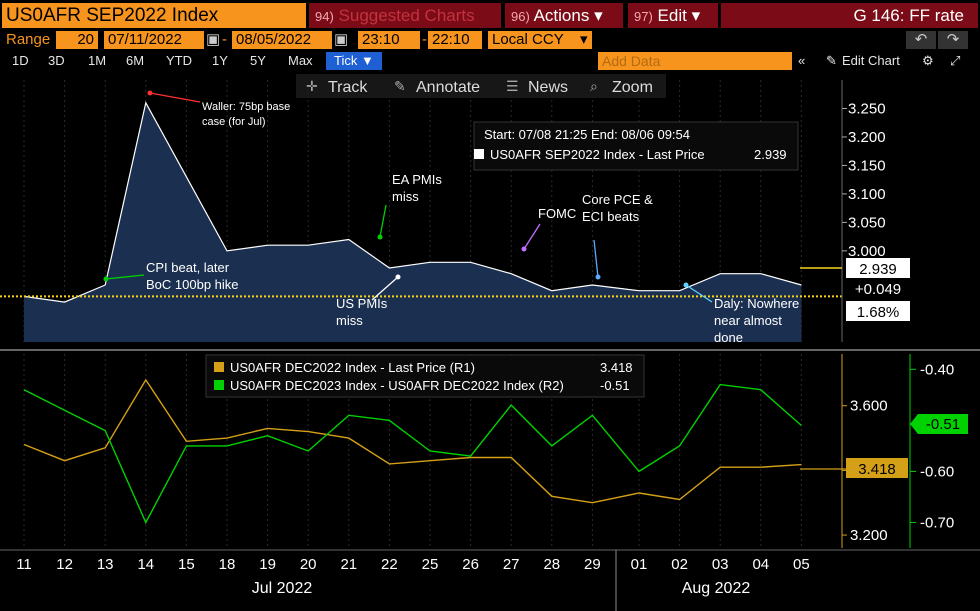  I want to click on annotation-text: Daly: Nowhere, so click(756, 303).